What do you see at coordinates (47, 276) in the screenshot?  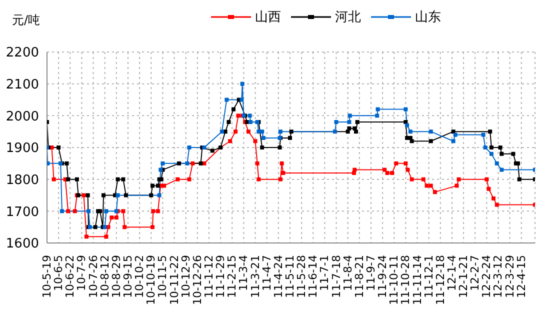 I see `x-tick-label: 10-5-19` at bounding box center [47, 276].